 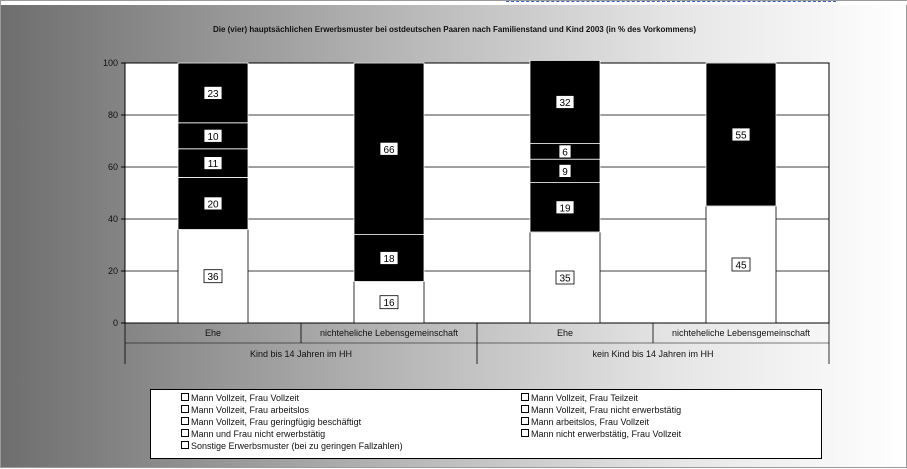 I want to click on data-label: 66, so click(x=389, y=150).